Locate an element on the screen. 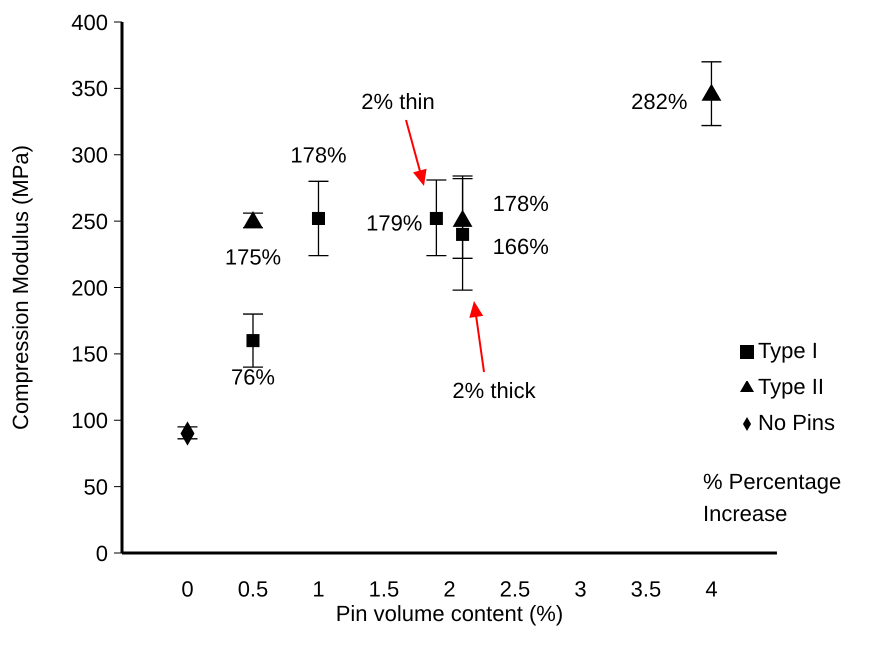  legend-label: Type II is located at coordinates (791, 386).